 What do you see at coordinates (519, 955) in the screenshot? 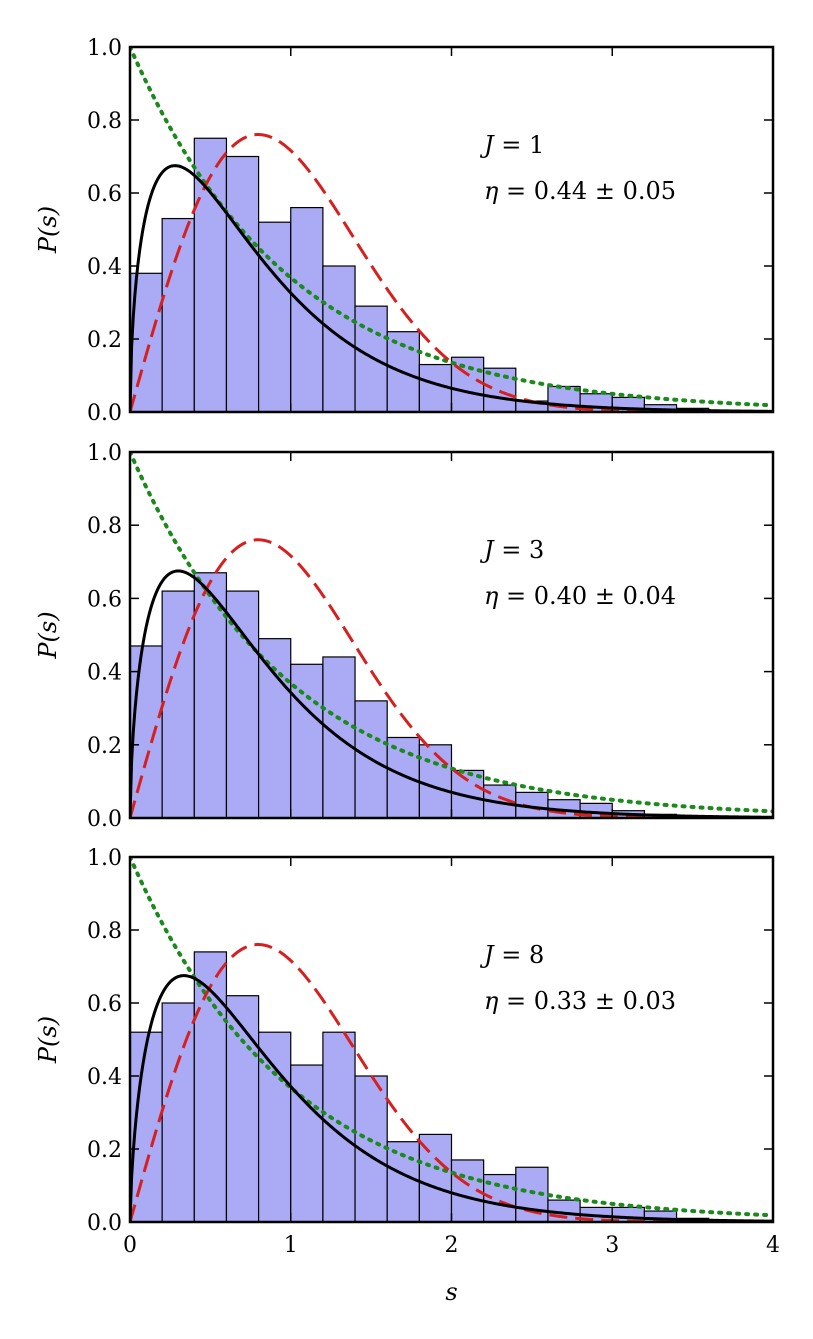
I see `annotation-value: = 8` at bounding box center [519, 955].